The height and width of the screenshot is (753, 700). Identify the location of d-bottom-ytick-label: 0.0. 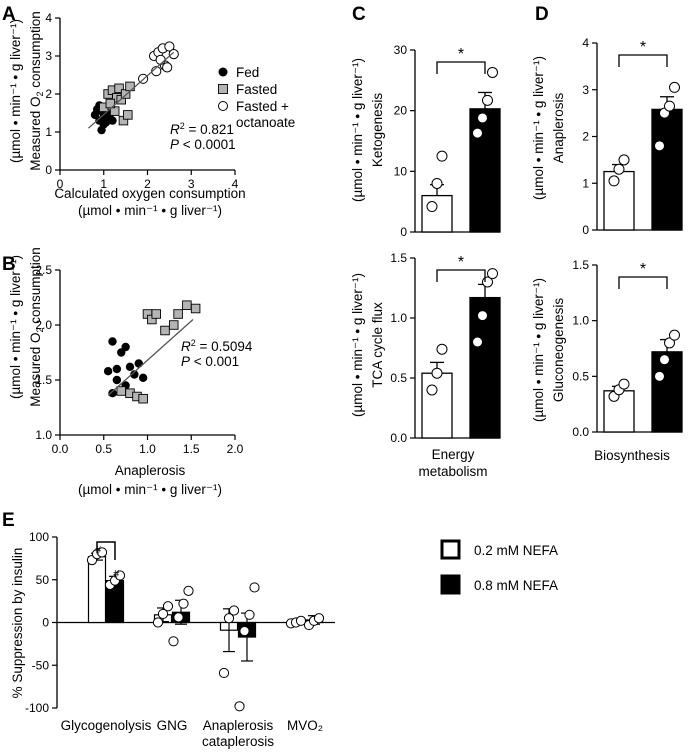
(580, 432).